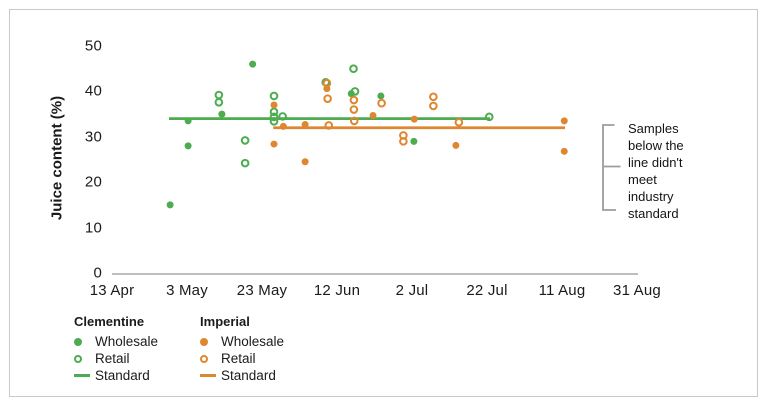 Image resolution: width=768 pixels, height=408 pixels. What do you see at coordinates (93, 182) in the screenshot?
I see `y-tick-label: 20` at bounding box center [93, 182].